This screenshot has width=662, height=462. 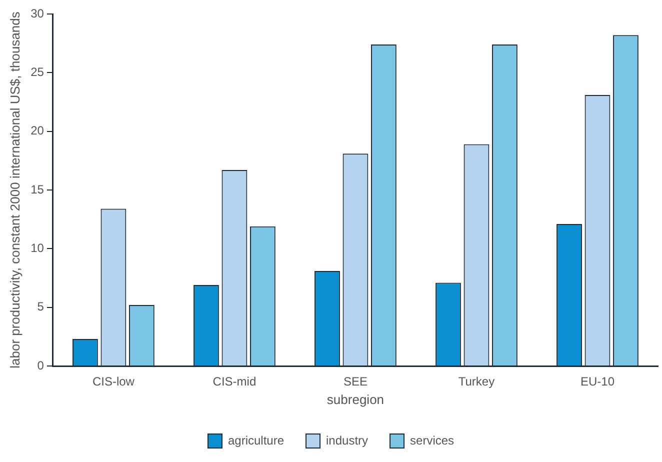 I want to click on y-tick-label: 10, so click(x=37, y=247).